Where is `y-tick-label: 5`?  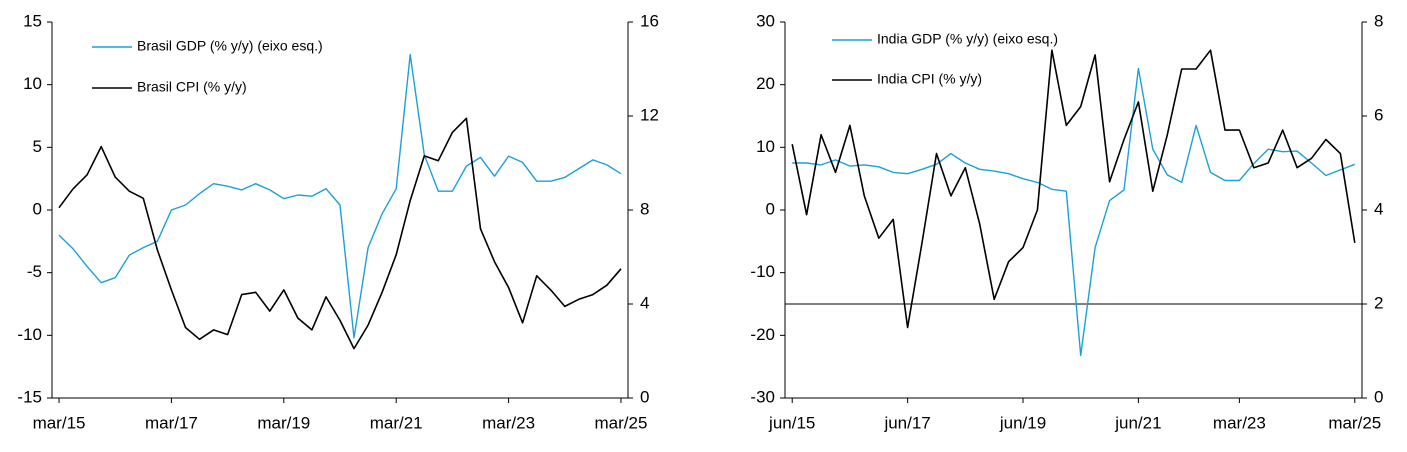
y-tick-label: 5 is located at coordinates (37, 146).